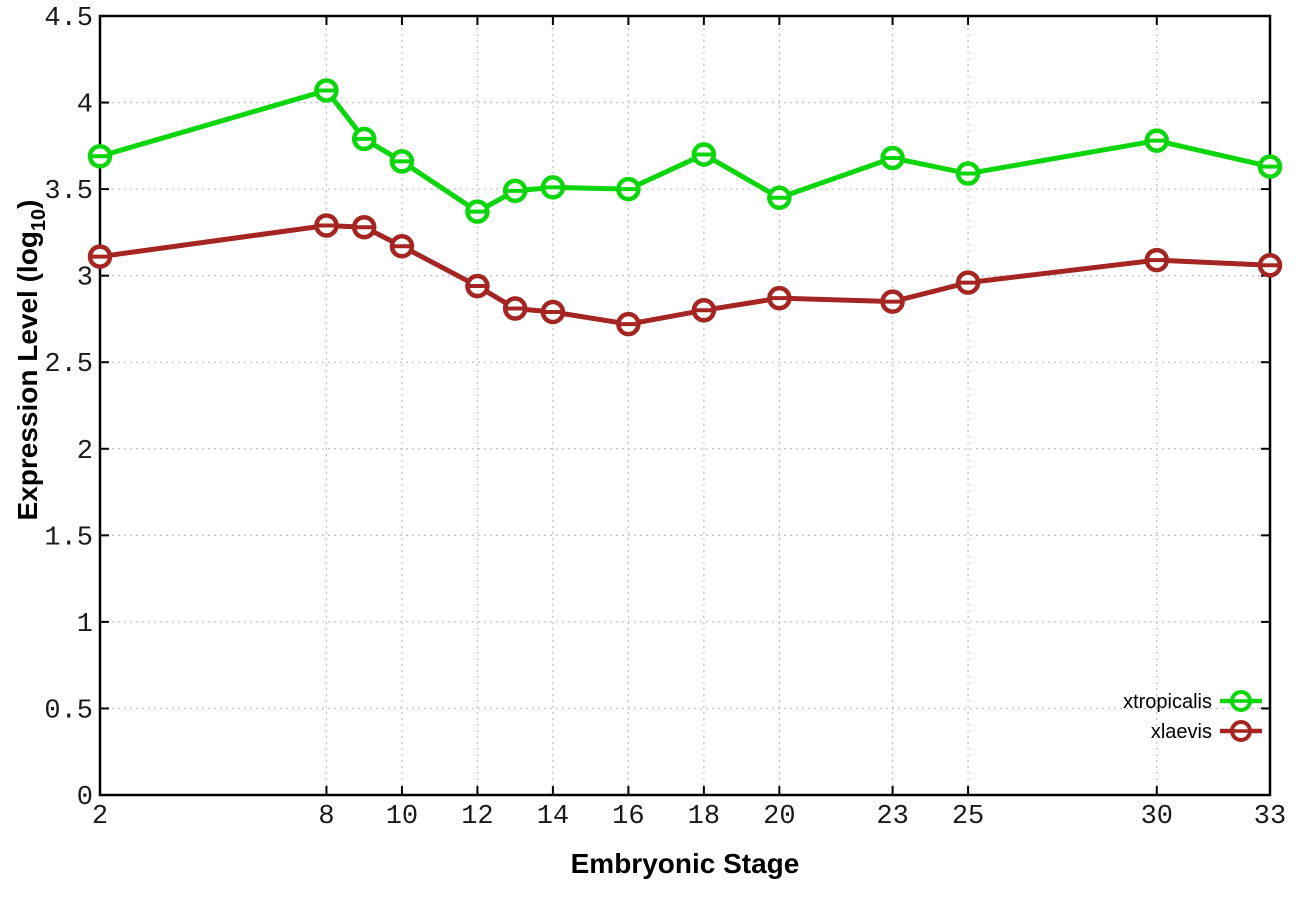 This screenshot has height=907, width=1296. Describe the element at coordinates (892, 817) in the screenshot. I see `x-tick-label: 23` at that location.